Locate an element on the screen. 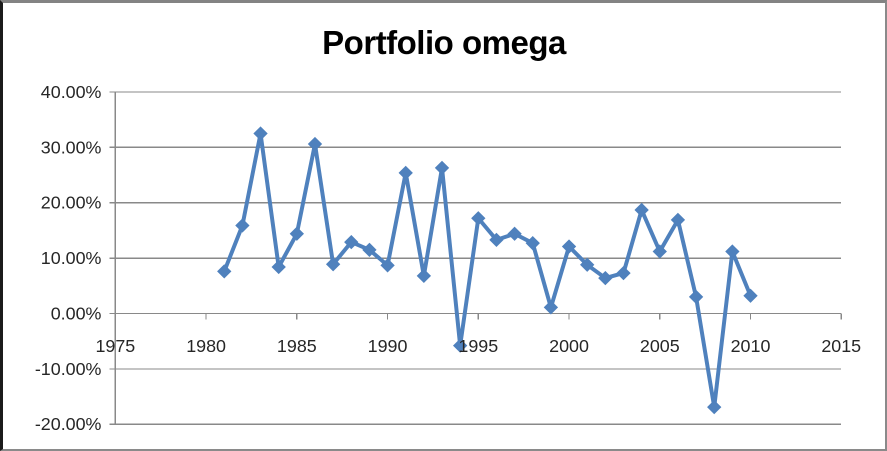 The height and width of the screenshot is (451, 887). x-tick-label: 2015 is located at coordinates (841, 346).